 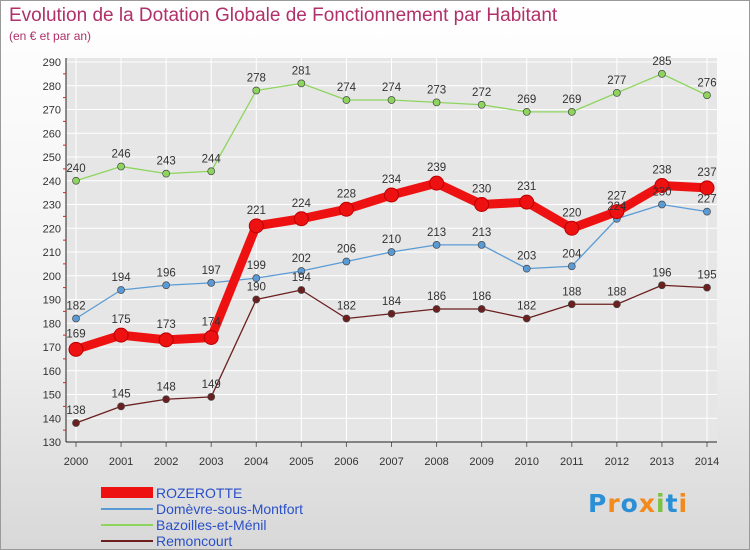 What do you see at coordinates (52, 63) in the screenshot?
I see `y-tick-label: 290` at bounding box center [52, 63].